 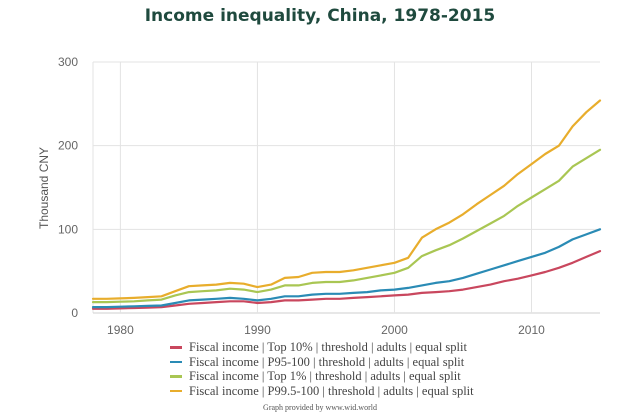 I want to click on credit-text: Graph provided by www.wid.world, so click(x=320, y=407).